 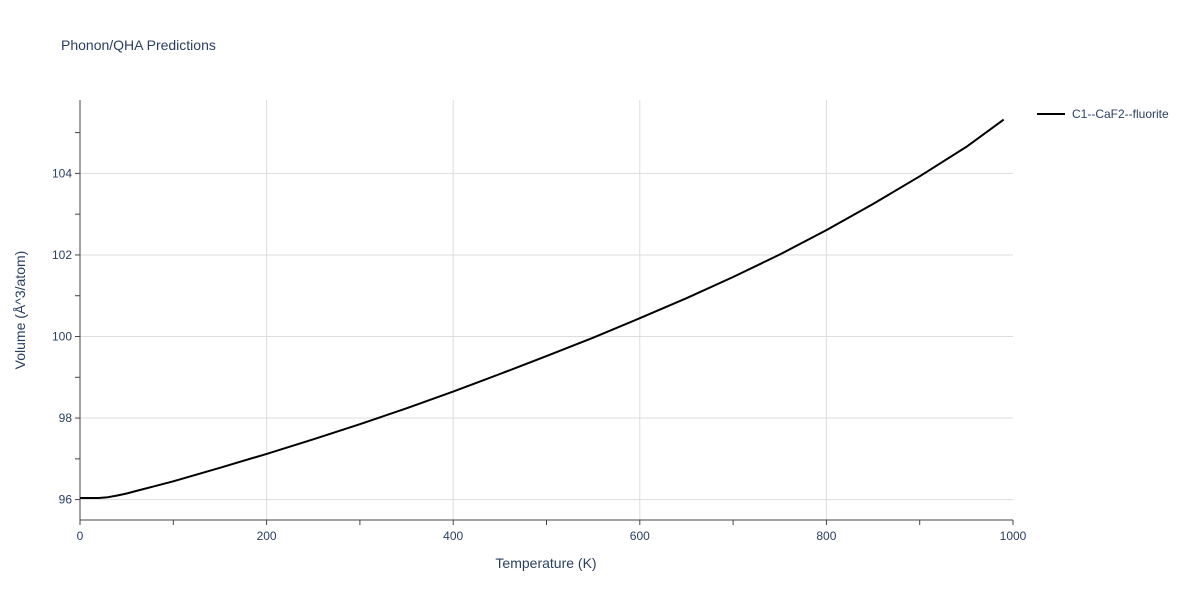 What do you see at coordinates (62, 337) in the screenshot?
I see `y-tick-label: 100` at bounding box center [62, 337].